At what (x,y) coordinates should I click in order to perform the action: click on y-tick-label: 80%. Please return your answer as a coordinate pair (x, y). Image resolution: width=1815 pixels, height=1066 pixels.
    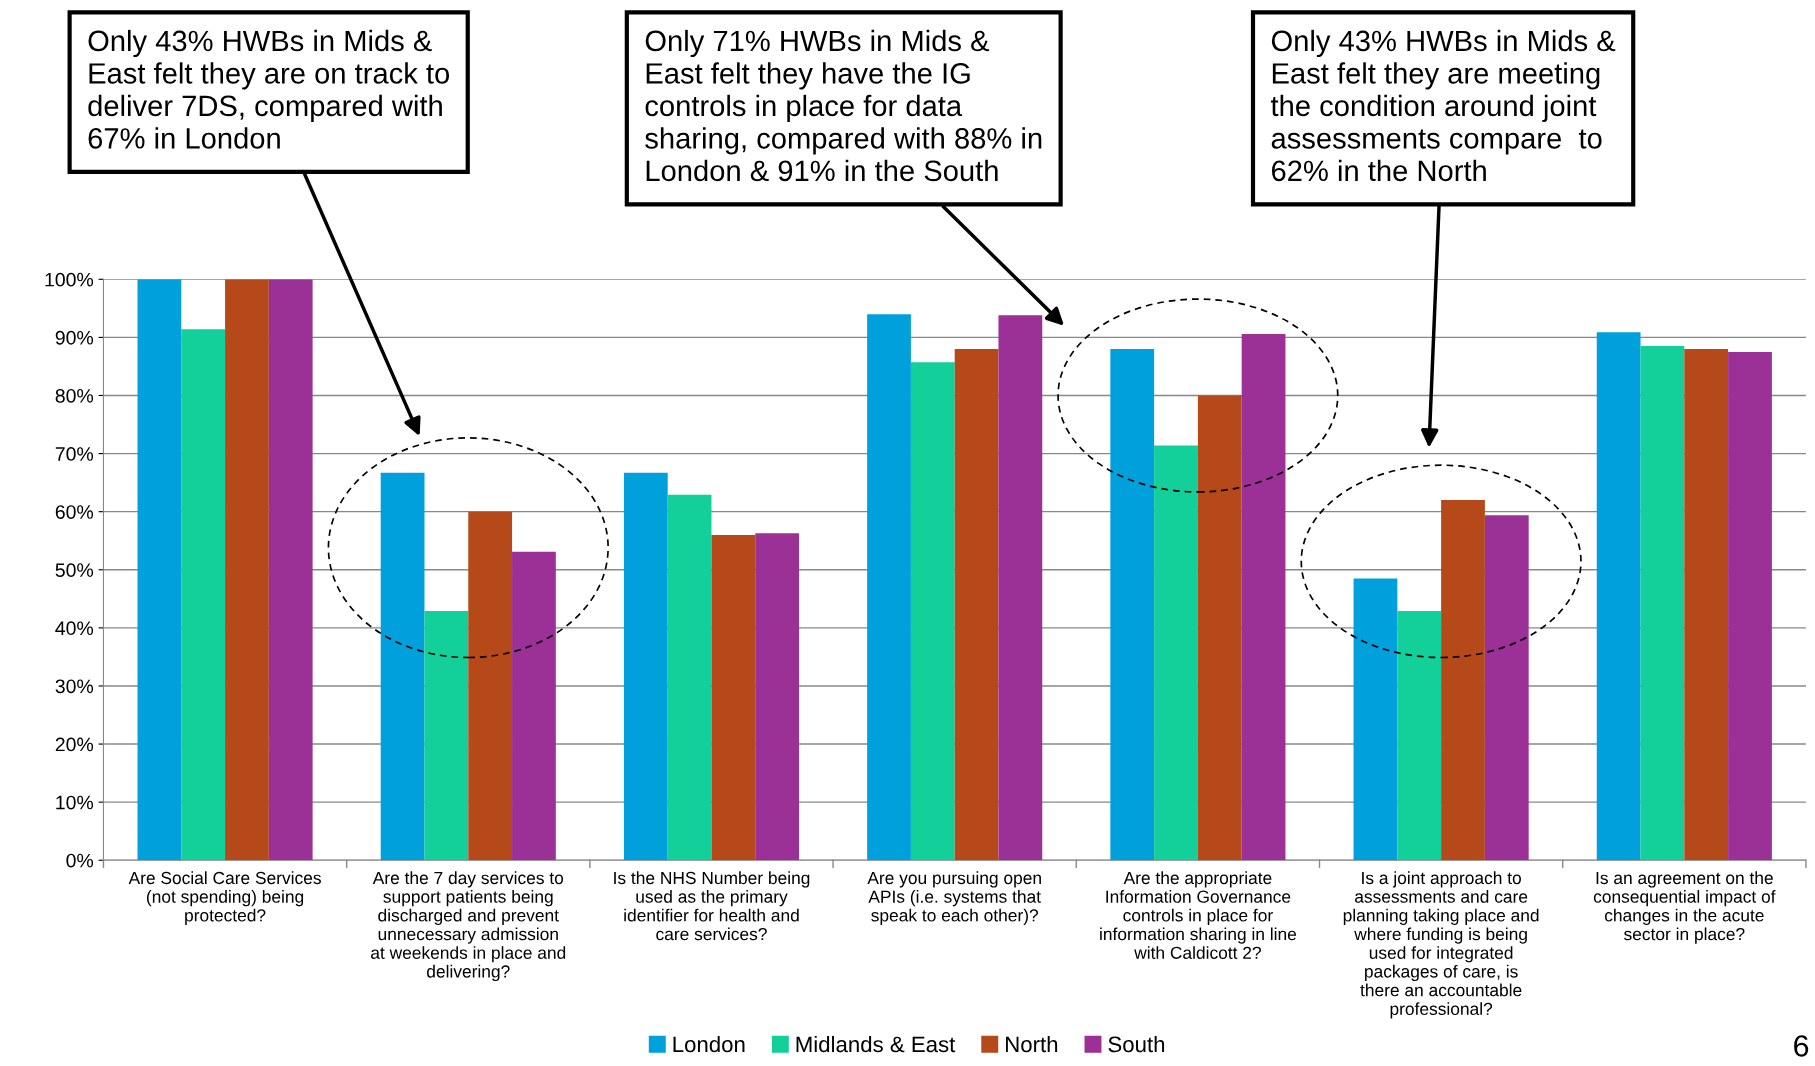
    Looking at the image, I should click on (74, 395).